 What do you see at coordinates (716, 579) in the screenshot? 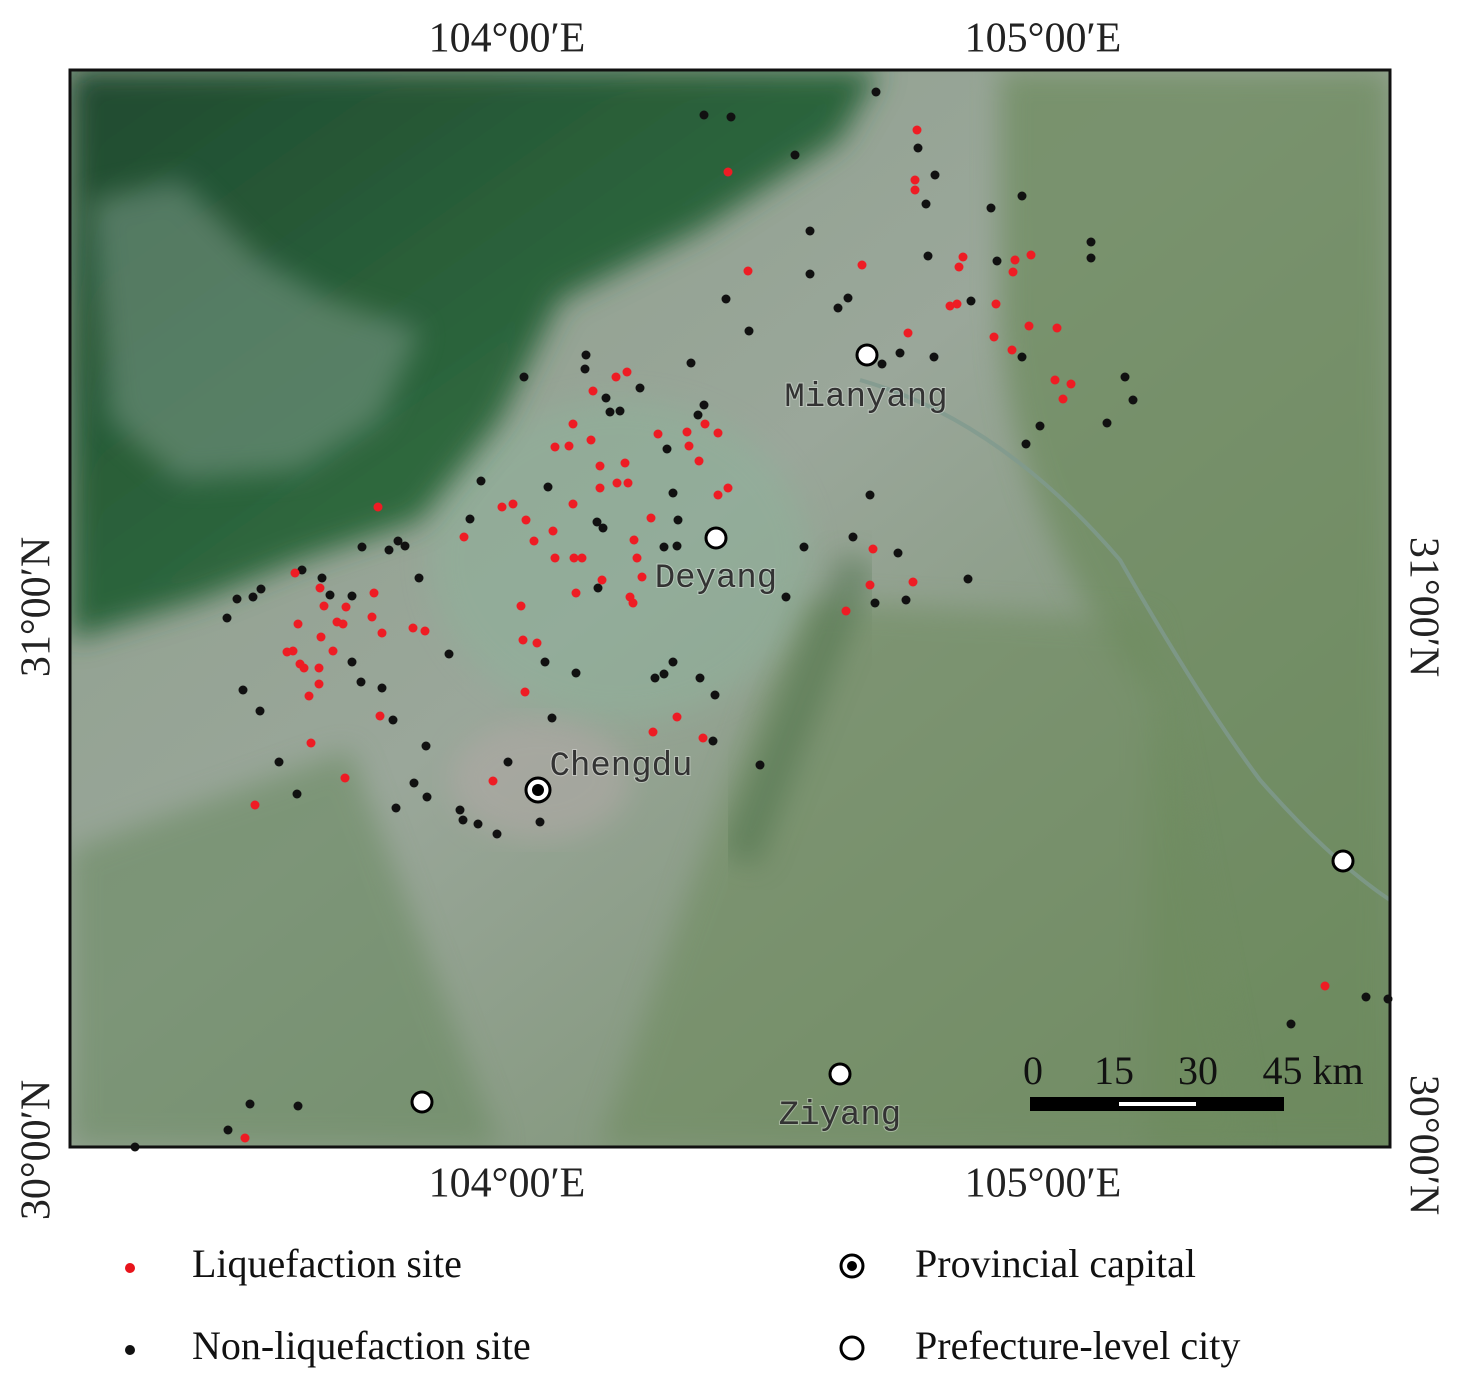
I see `city-label: Deyang` at bounding box center [716, 579].